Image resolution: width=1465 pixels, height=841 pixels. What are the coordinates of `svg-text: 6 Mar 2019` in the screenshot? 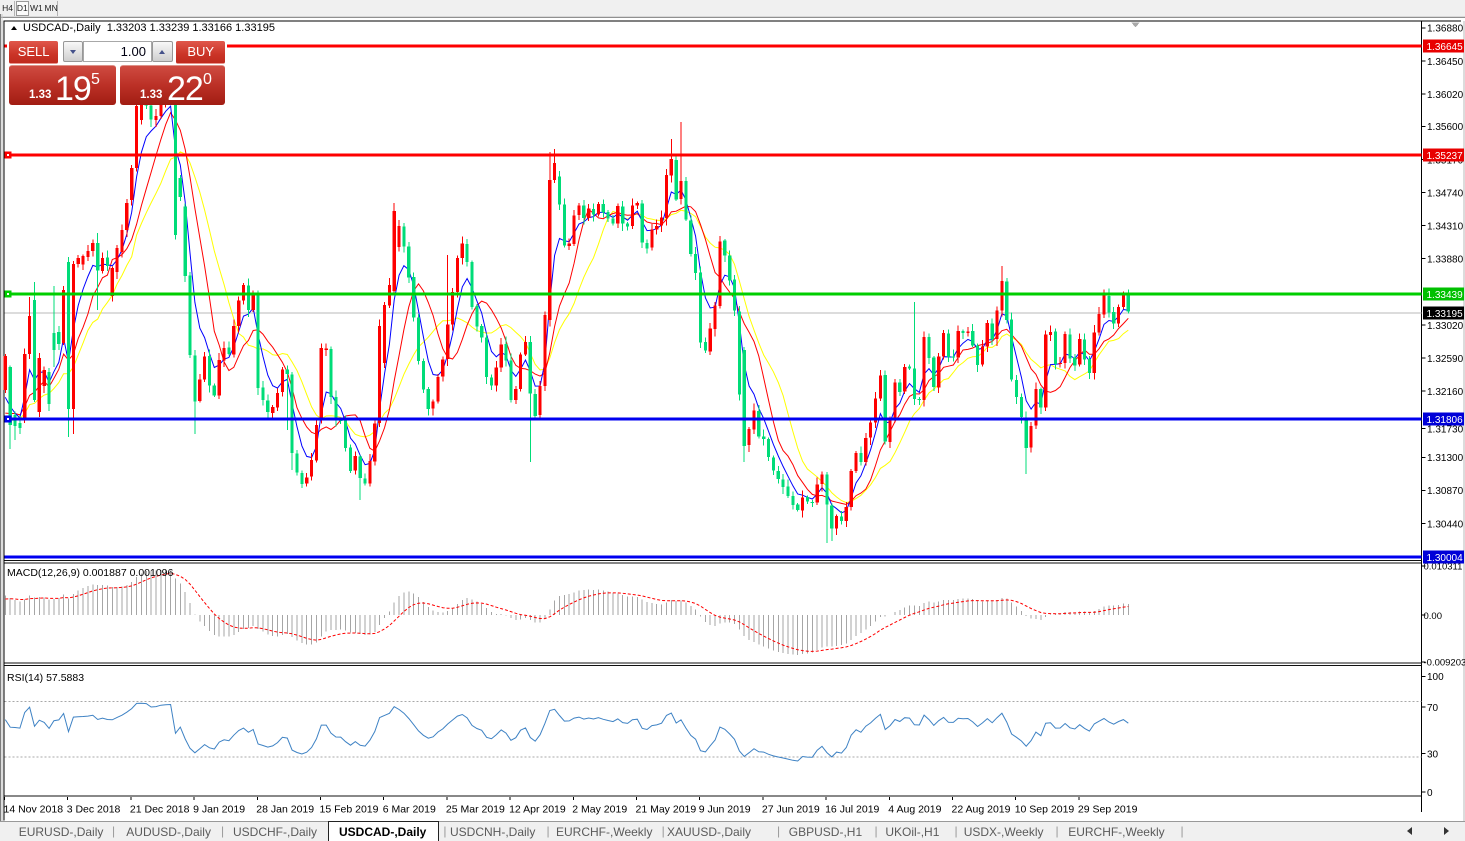 It's located at (409, 810).